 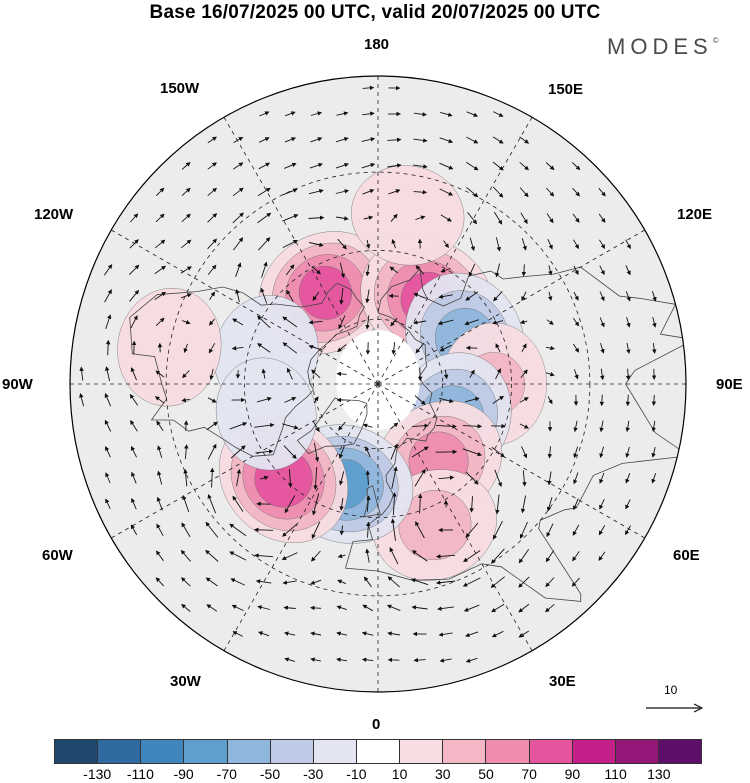 What do you see at coordinates (615, 774) in the screenshot?
I see `colorbar-tick-label: 110` at bounding box center [615, 774].